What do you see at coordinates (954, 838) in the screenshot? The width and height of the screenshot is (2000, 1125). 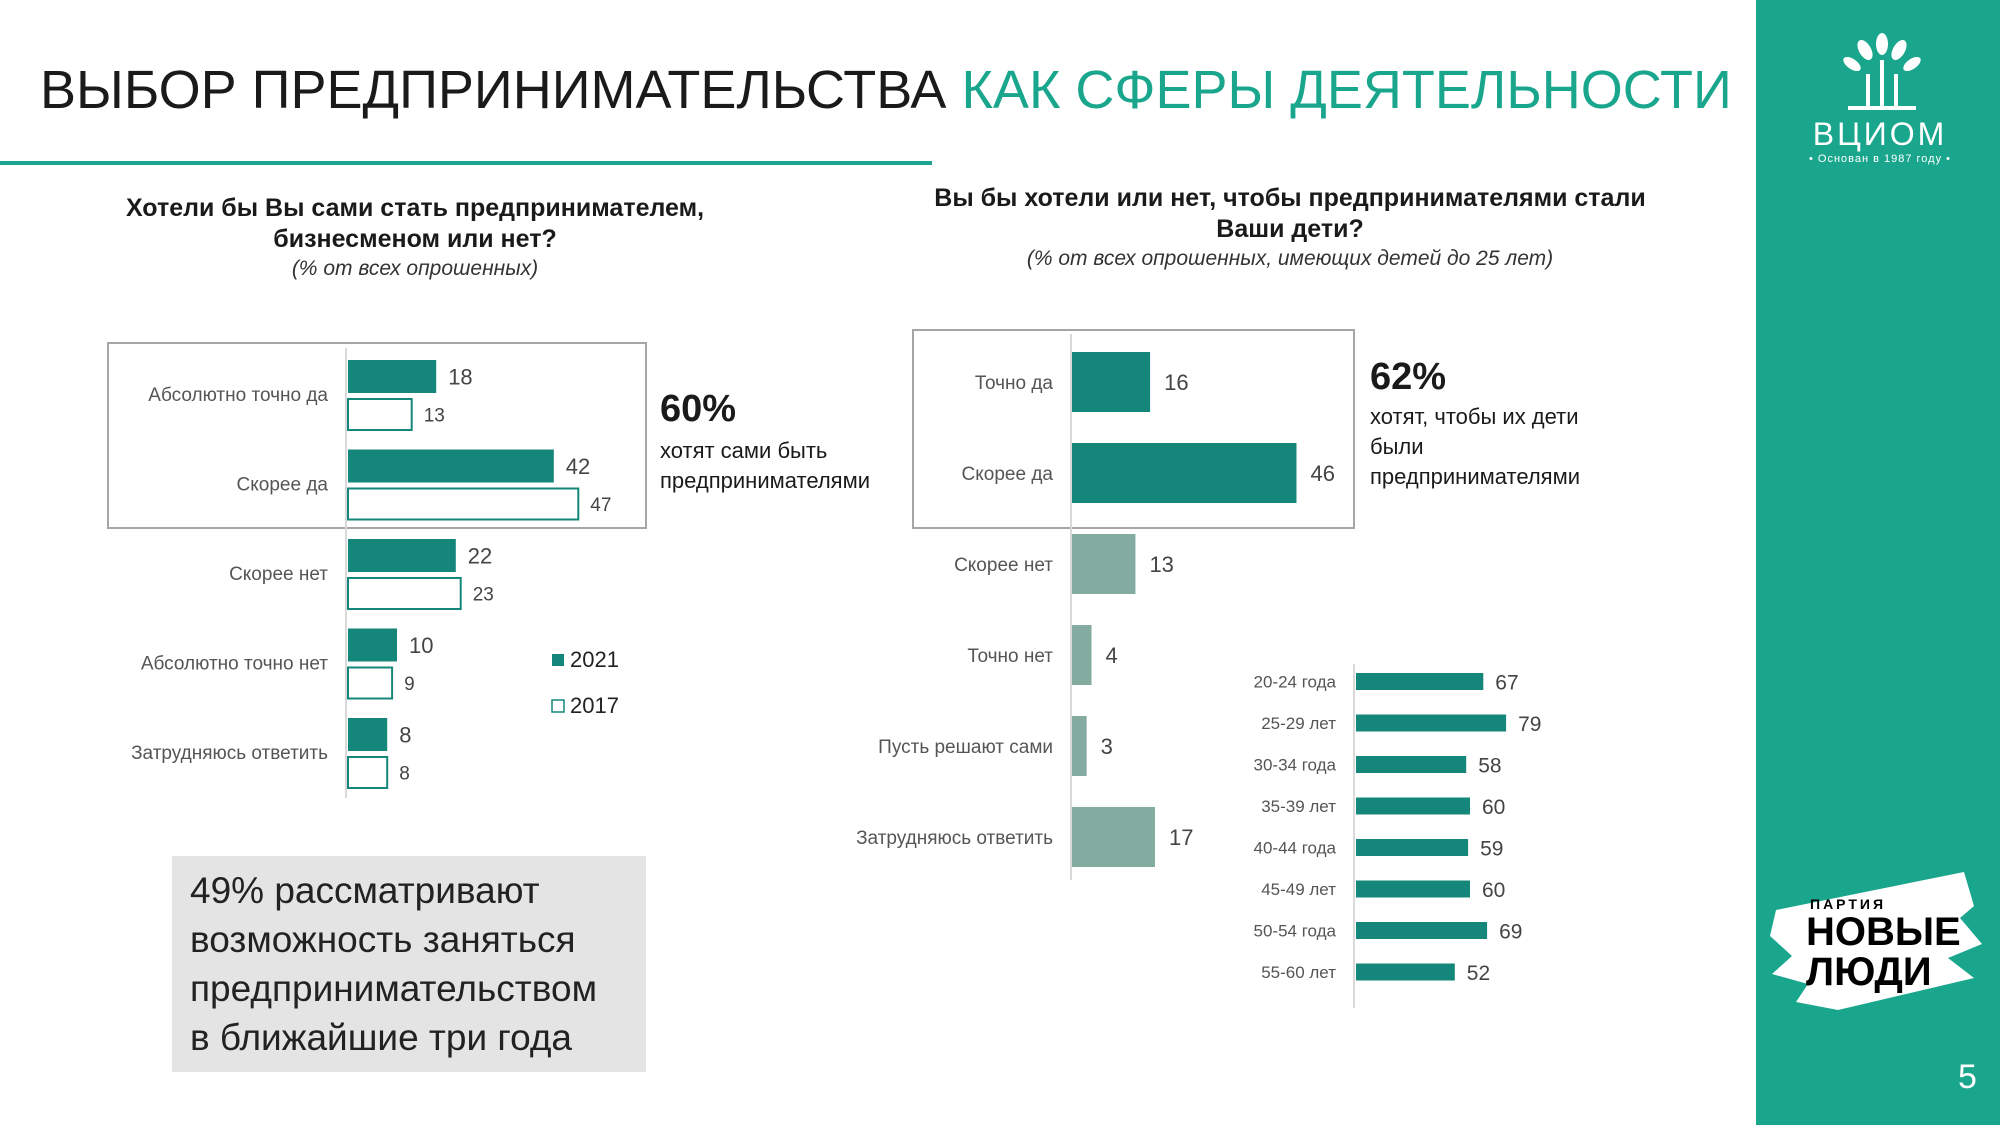 I see `right-category-label: Затрудняюсь ответить` at bounding box center [954, 838].